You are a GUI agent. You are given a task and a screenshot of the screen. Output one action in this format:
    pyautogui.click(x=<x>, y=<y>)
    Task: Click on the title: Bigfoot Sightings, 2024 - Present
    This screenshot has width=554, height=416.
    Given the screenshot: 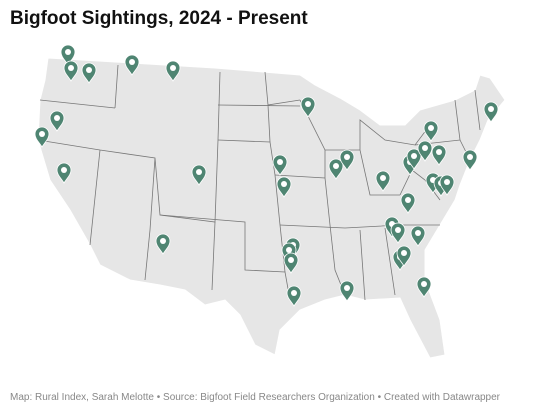 What is the action you would take?
    pyautogui.click(x=159, y=18)
    